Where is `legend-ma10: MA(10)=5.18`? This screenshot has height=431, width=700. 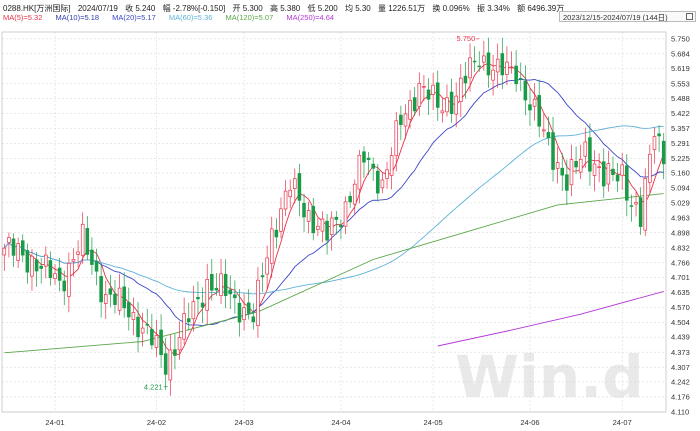
legend-ma10: MA(10)=5.18 is located at coordinates (77, 17).